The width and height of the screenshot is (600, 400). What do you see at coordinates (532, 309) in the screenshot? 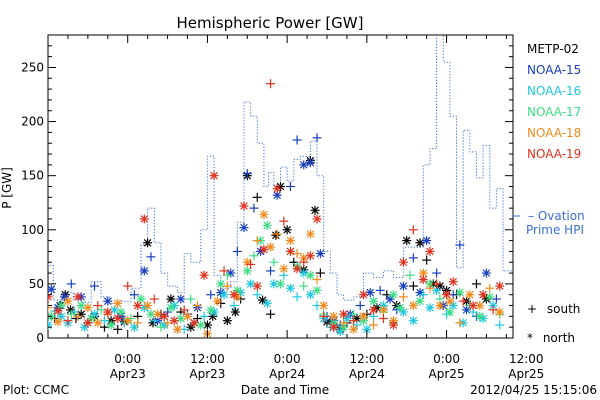
I see `south-marker-symbol: +` at bounding box center [532, 309].